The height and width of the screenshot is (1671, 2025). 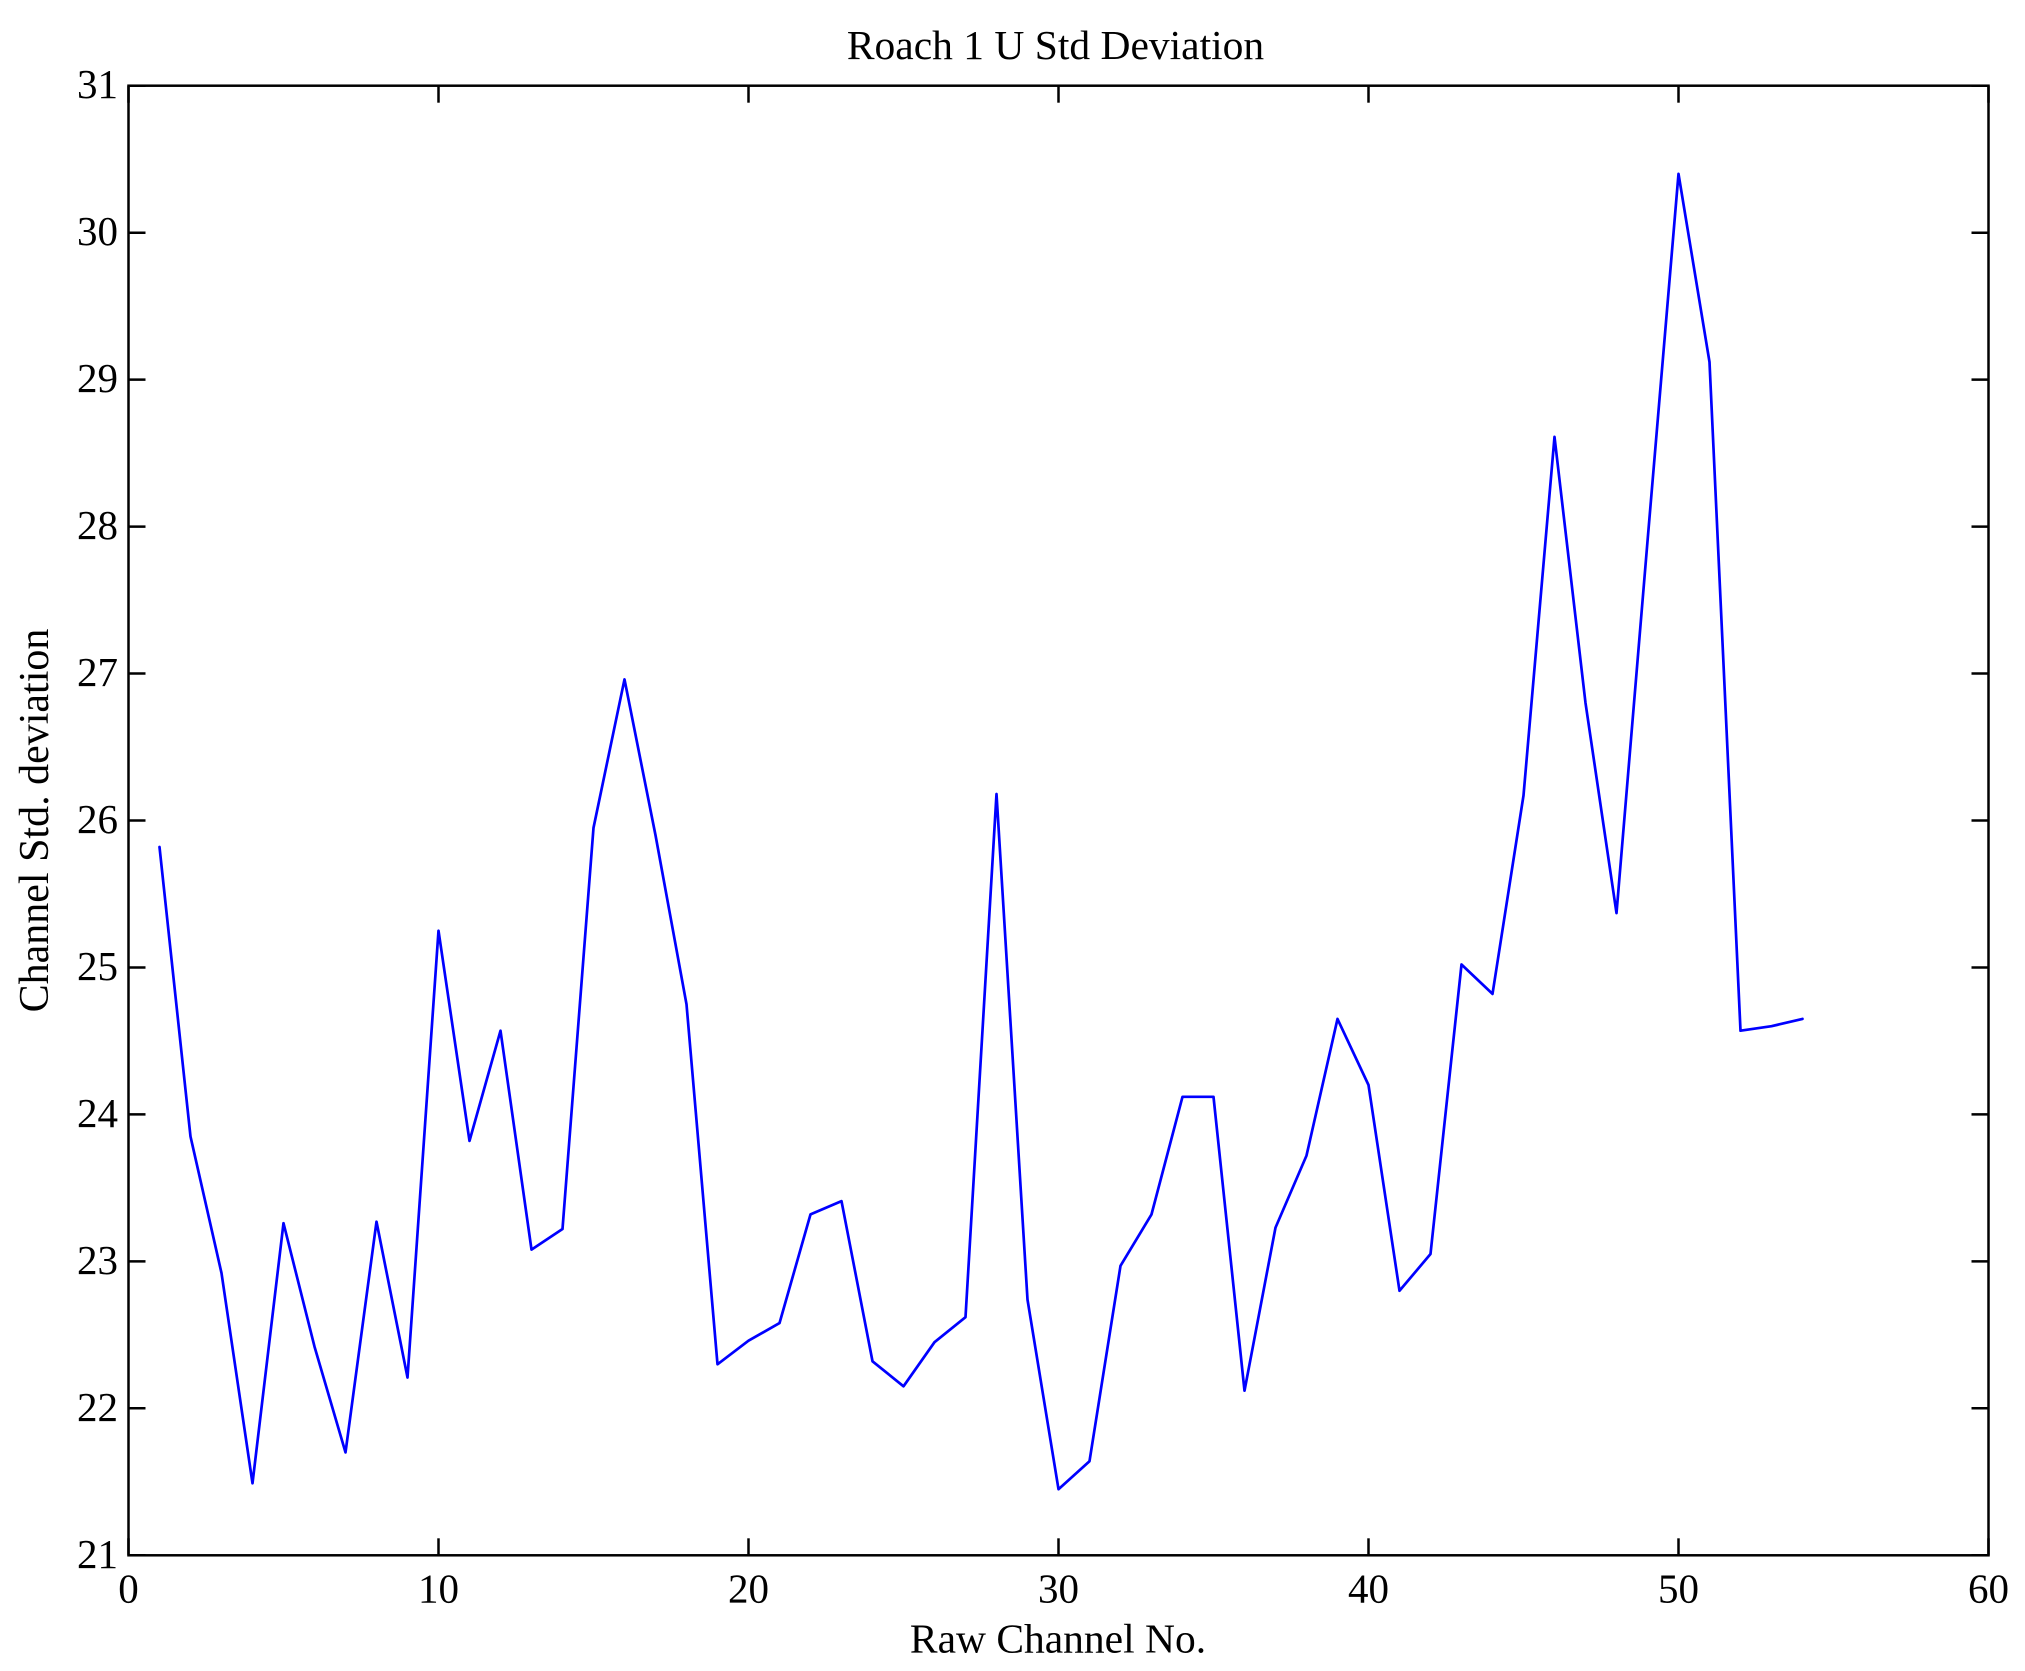 What do you see at coordinates (97, 966) in the screenshot?
I see `svg-text: 25` at bounding box center [97, 966].